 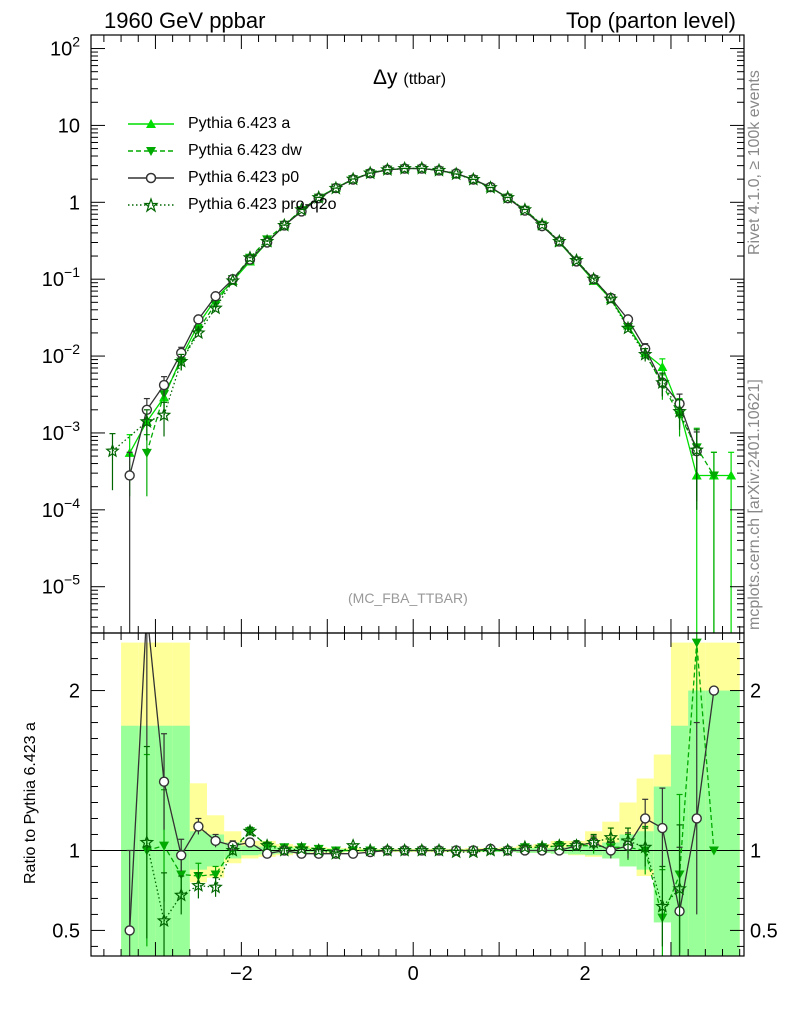 What do you see at coordinates (61, 354) in the screenshot?
I see `main-y-tick-label: 10⁻²` at bounding box center [61, 354].